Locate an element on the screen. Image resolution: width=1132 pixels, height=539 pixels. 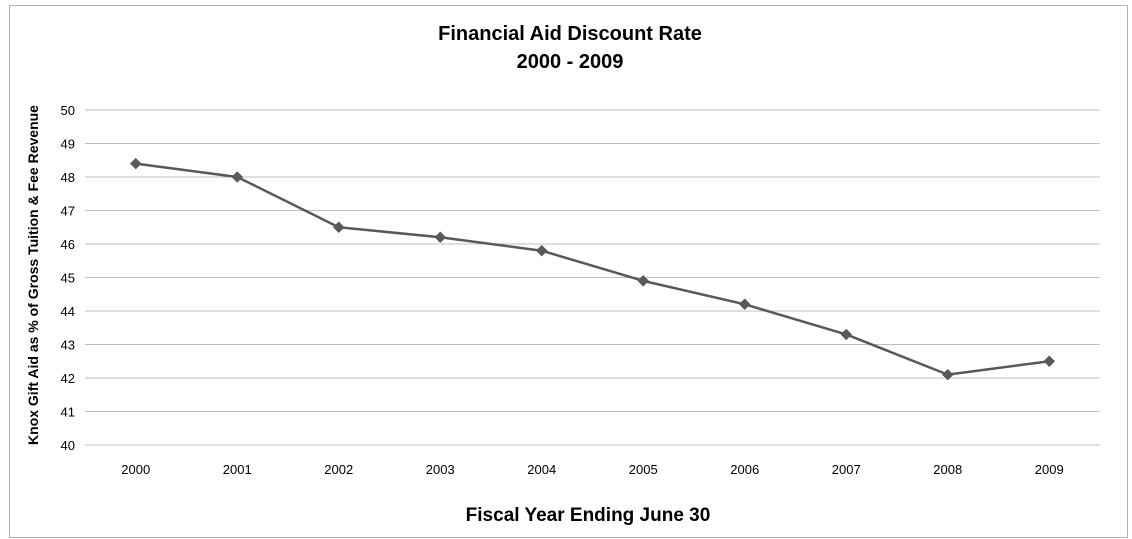
y-tick-label: 49 is located at coordinates (68, 144).